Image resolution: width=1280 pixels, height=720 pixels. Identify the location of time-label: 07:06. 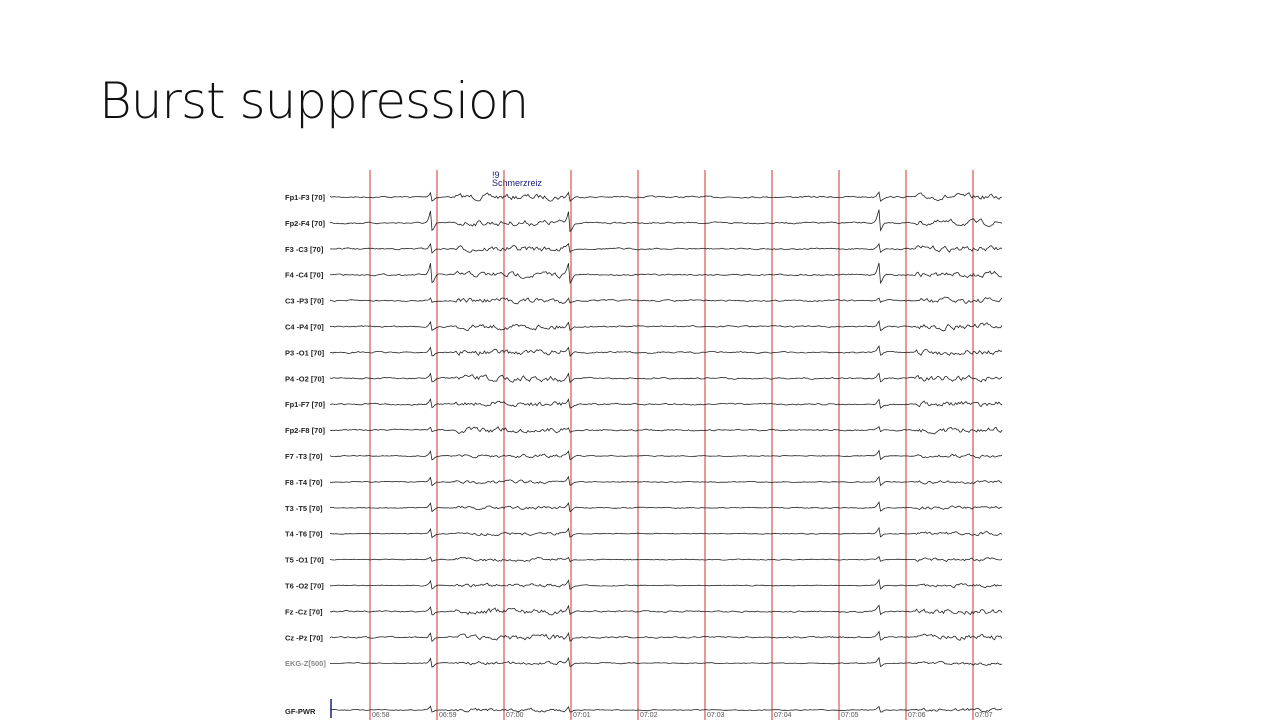
(917, 715).